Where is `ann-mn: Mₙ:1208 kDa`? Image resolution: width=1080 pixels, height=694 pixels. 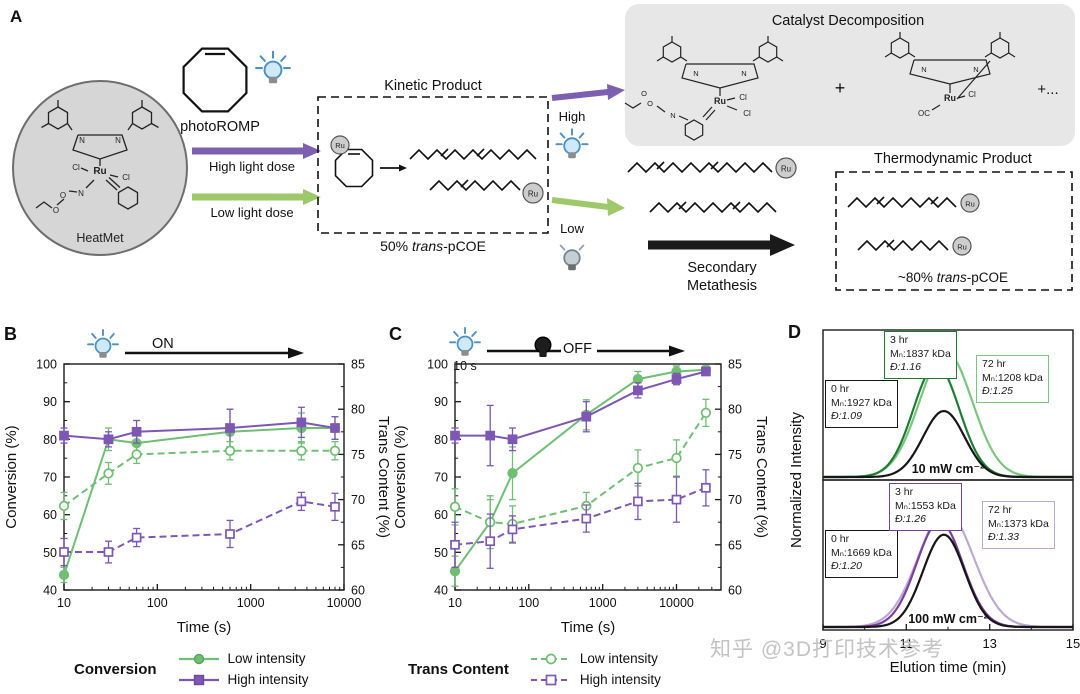
ann-mn: Mₙ:1208 kDa is located at coordinates (1012, 377).